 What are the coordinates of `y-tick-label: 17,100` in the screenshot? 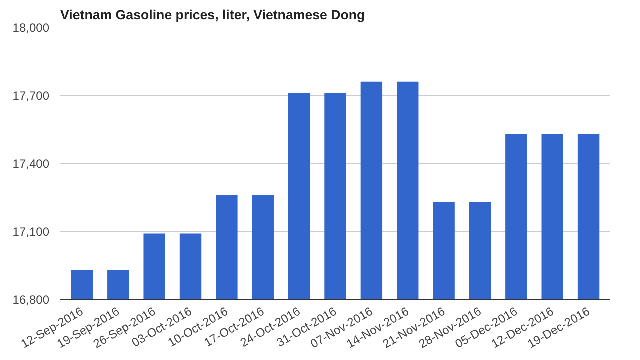 It's located at (31, 232).